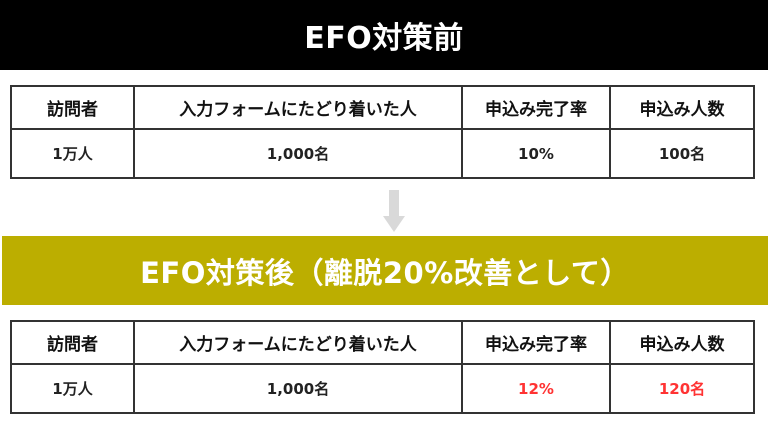 This screenshot has width=768, height=432. What do you see at coordinates (536, 388) in the screenshot?
I see `cell-completion-rate-highlight: 12%` at bounding box center [536, 388].